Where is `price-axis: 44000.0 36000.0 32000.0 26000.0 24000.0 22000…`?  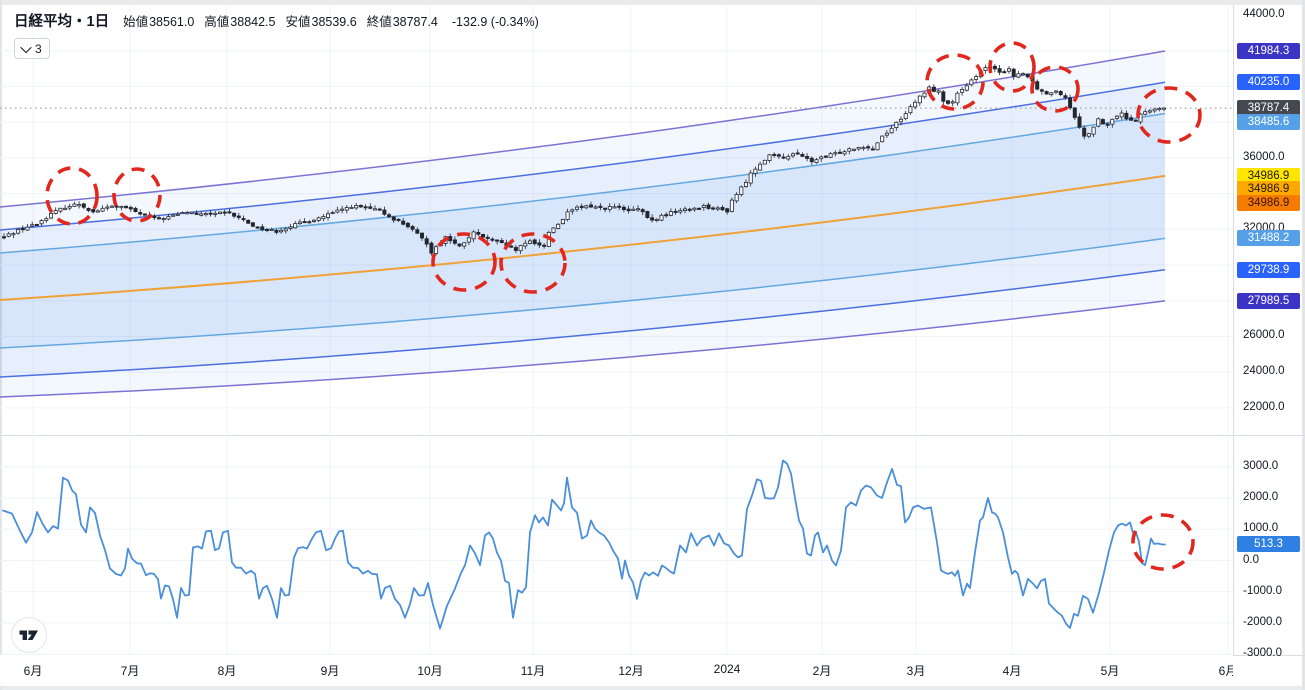 price-axis: 44000.0 36000.0 32000.0 26000.0 24000.0 22000… is located at coordinates (1269, 329).